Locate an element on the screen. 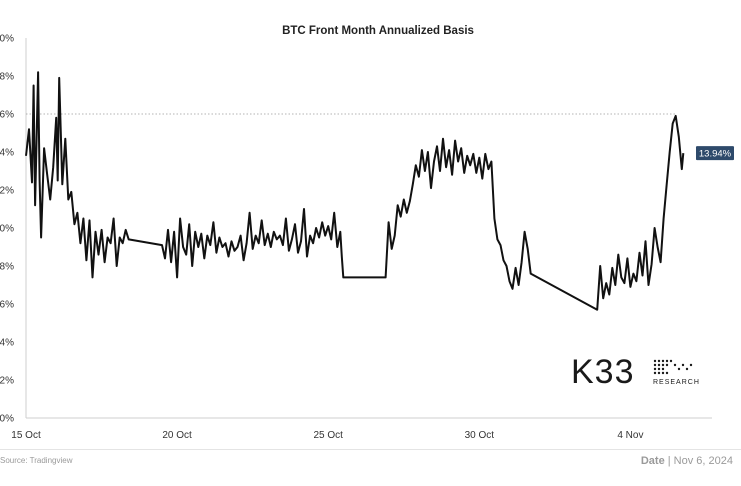 This screenshot has width=741, height=486. footer-divider is located at coordinates (370, 449).